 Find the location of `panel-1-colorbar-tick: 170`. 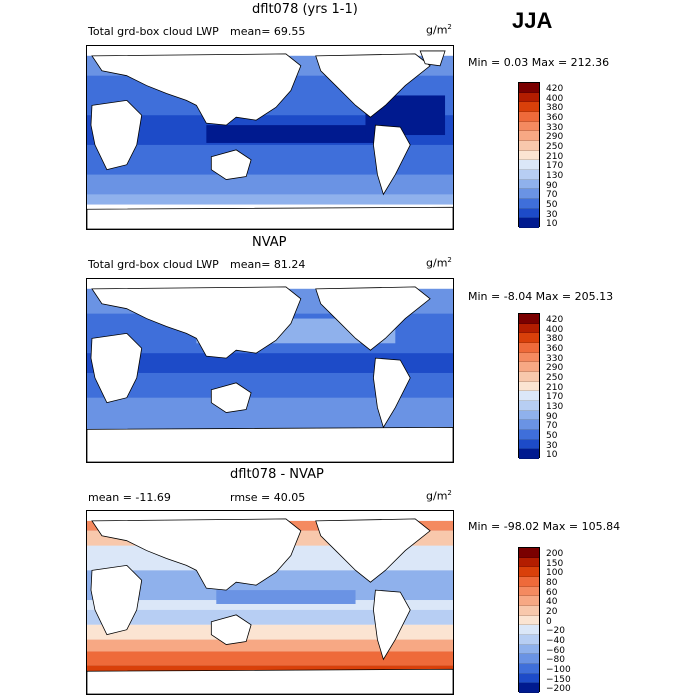

panel-1-colorbar-tick: 170 is located at coordinates (555, 166).